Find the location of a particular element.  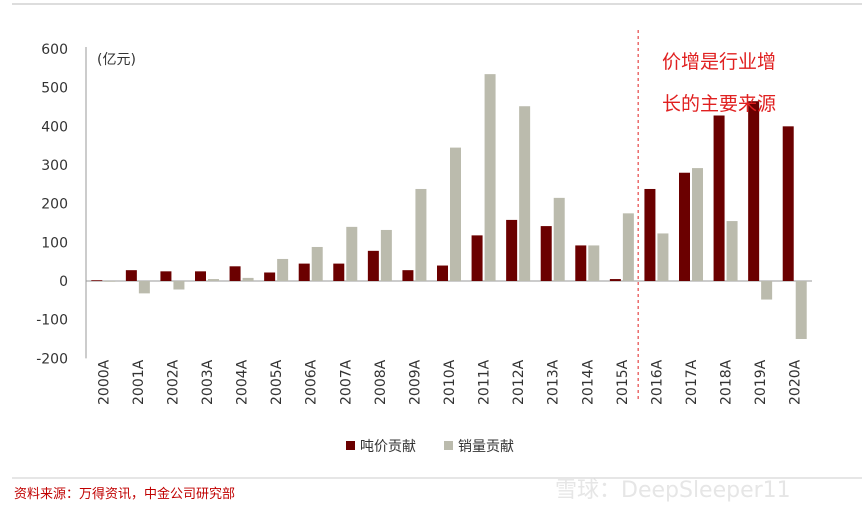

x-tick-label: 2000A is located at coordinates (104, 382).